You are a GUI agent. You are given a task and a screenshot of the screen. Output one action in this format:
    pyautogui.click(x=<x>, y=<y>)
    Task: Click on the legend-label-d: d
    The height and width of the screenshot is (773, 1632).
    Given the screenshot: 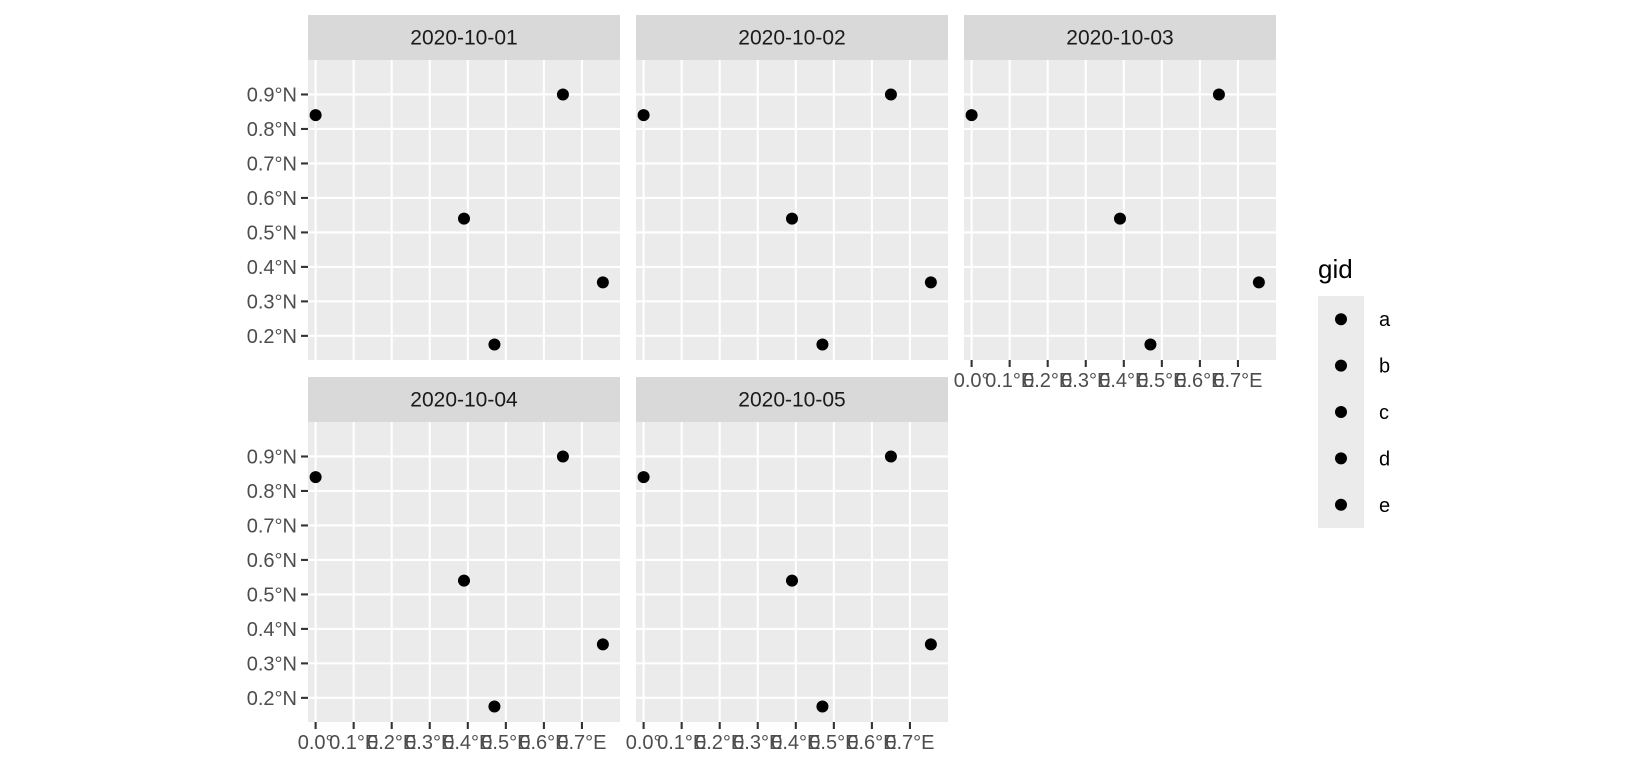 What is the action you would take?
    pyautogui.click(x=1384, y=459)
    